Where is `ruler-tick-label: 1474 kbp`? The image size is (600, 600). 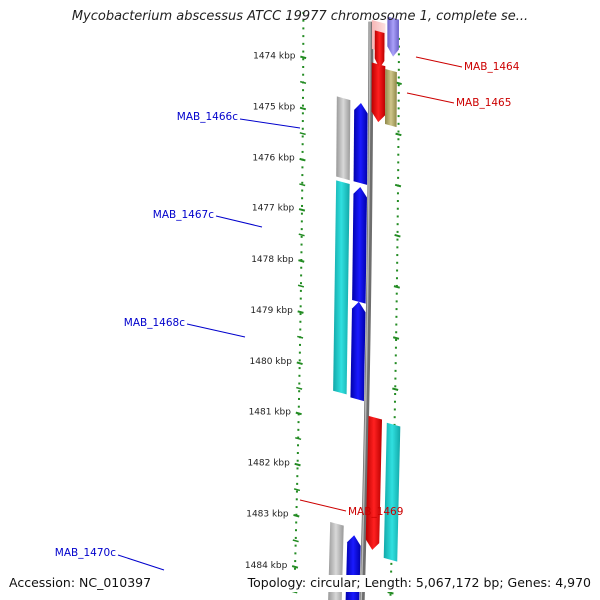
ruler-tick-label: 1474 kbp is located at coordinates (274, 56).